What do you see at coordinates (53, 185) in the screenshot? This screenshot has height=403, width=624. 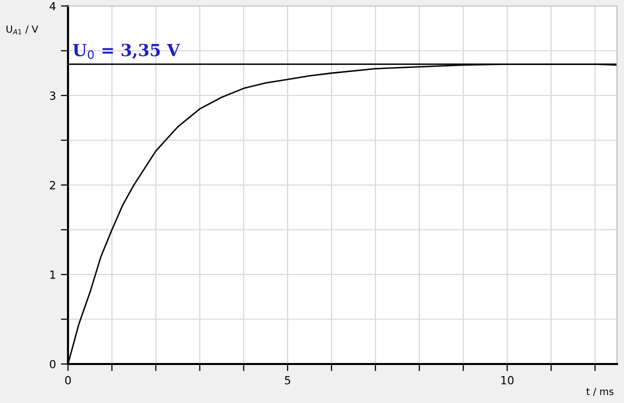 I see `y-tick-label: 2` at bounding box center [53, 185].